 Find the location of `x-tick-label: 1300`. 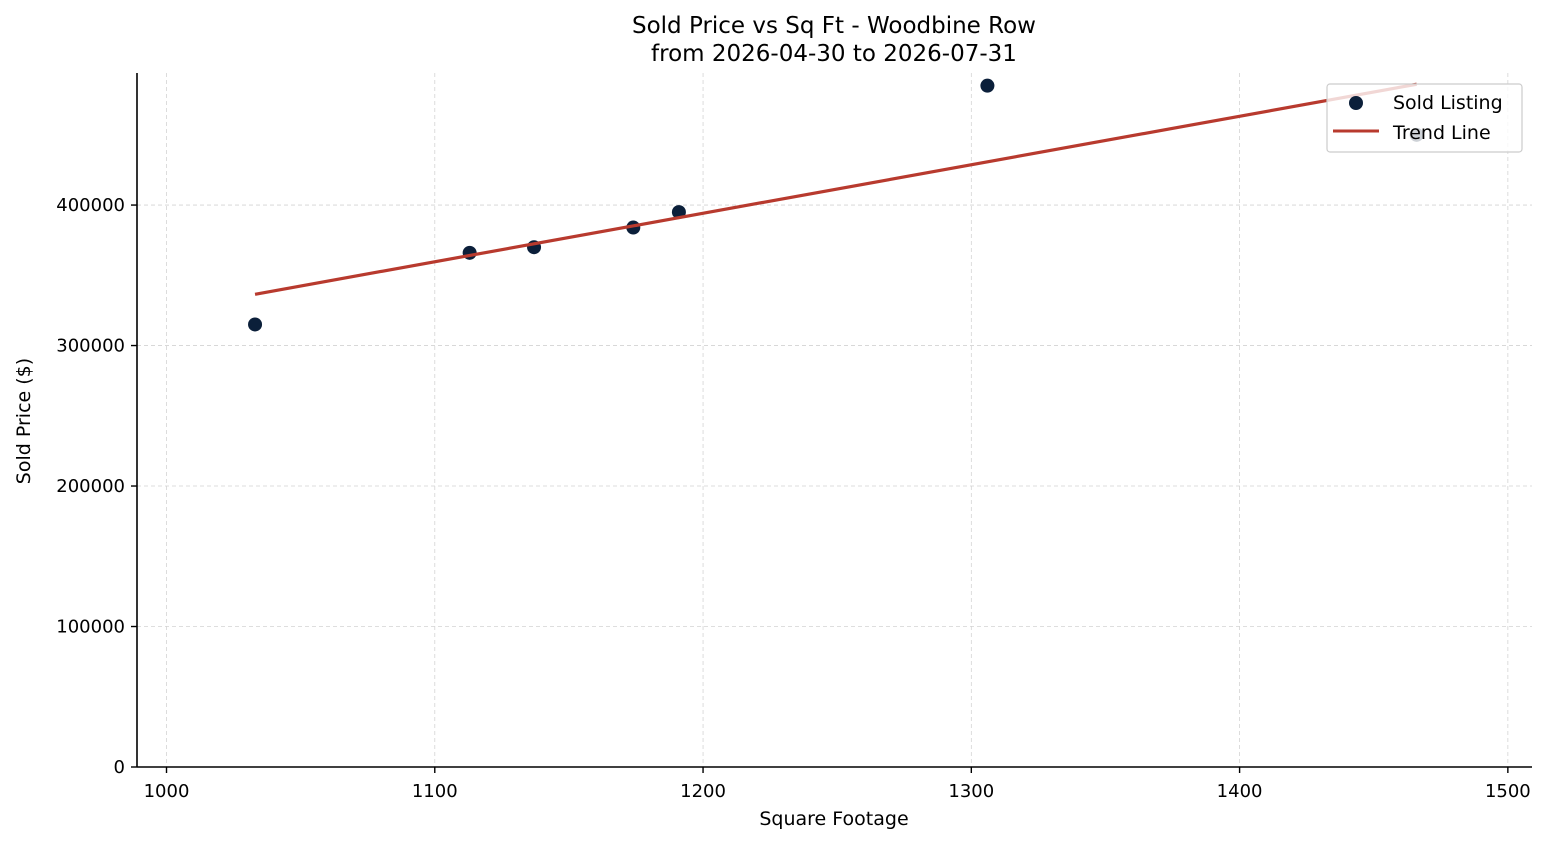

x-tick-label: 1300 is located at coordinates (971, 791).